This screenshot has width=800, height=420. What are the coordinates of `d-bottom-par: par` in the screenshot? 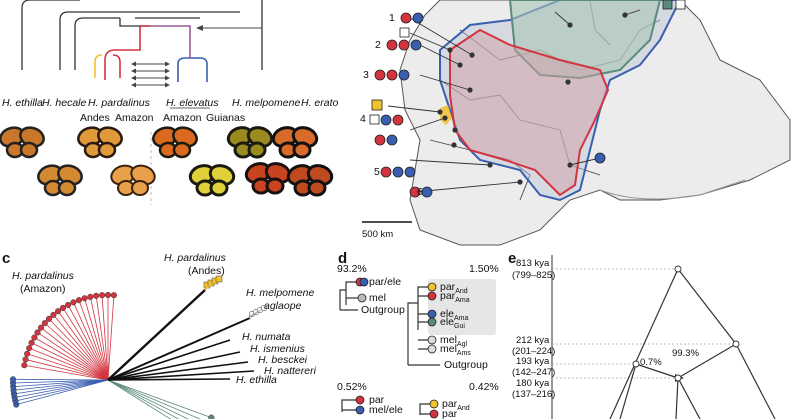 It's located at (450, 414).